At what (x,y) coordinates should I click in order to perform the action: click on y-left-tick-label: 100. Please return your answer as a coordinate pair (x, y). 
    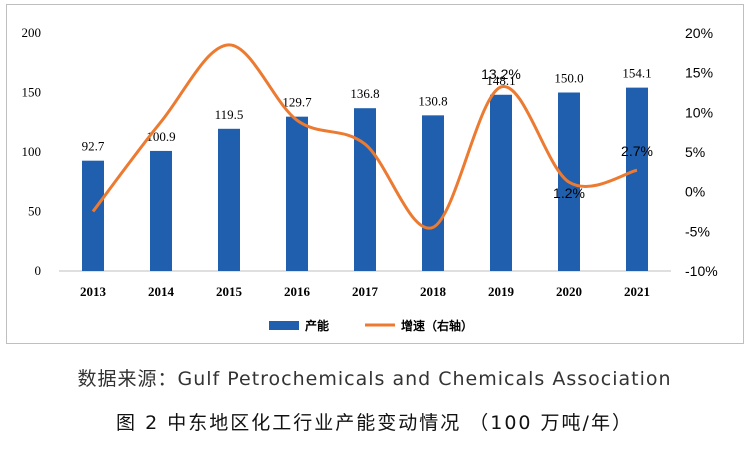
    Looking at the image, I should click on (32, 151).